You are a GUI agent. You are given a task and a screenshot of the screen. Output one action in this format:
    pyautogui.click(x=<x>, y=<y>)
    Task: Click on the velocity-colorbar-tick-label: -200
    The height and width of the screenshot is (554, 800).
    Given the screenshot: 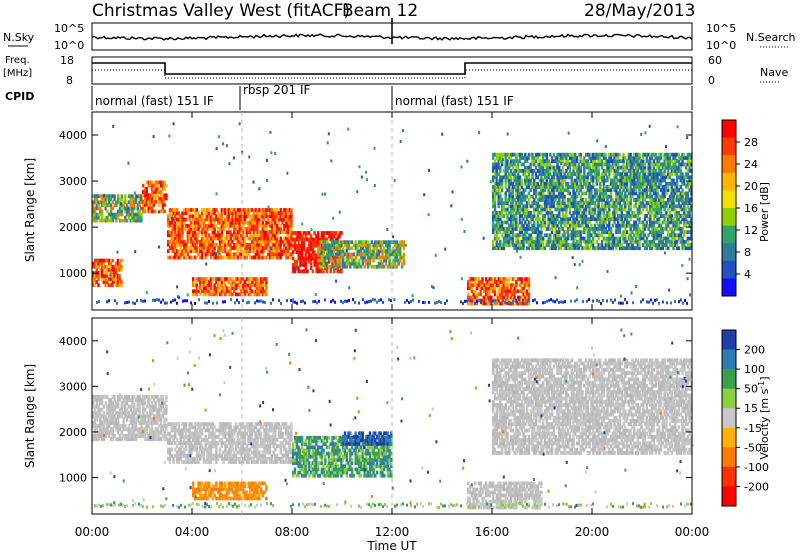 What is the action you would take?
    pyautogui.click(x=756, y=486)
    